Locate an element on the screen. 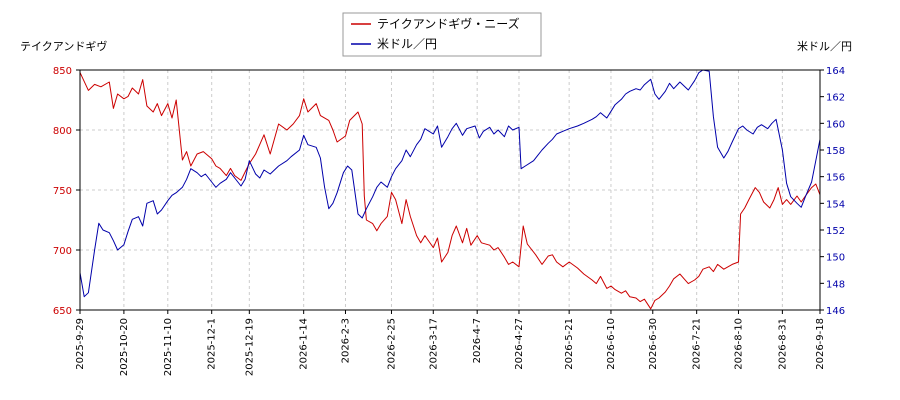 Image resolution: width=900 pixels, height=400 pixels. left-axis-ticks: 650 700 750 800 850 is located at coordinates (66, 191).